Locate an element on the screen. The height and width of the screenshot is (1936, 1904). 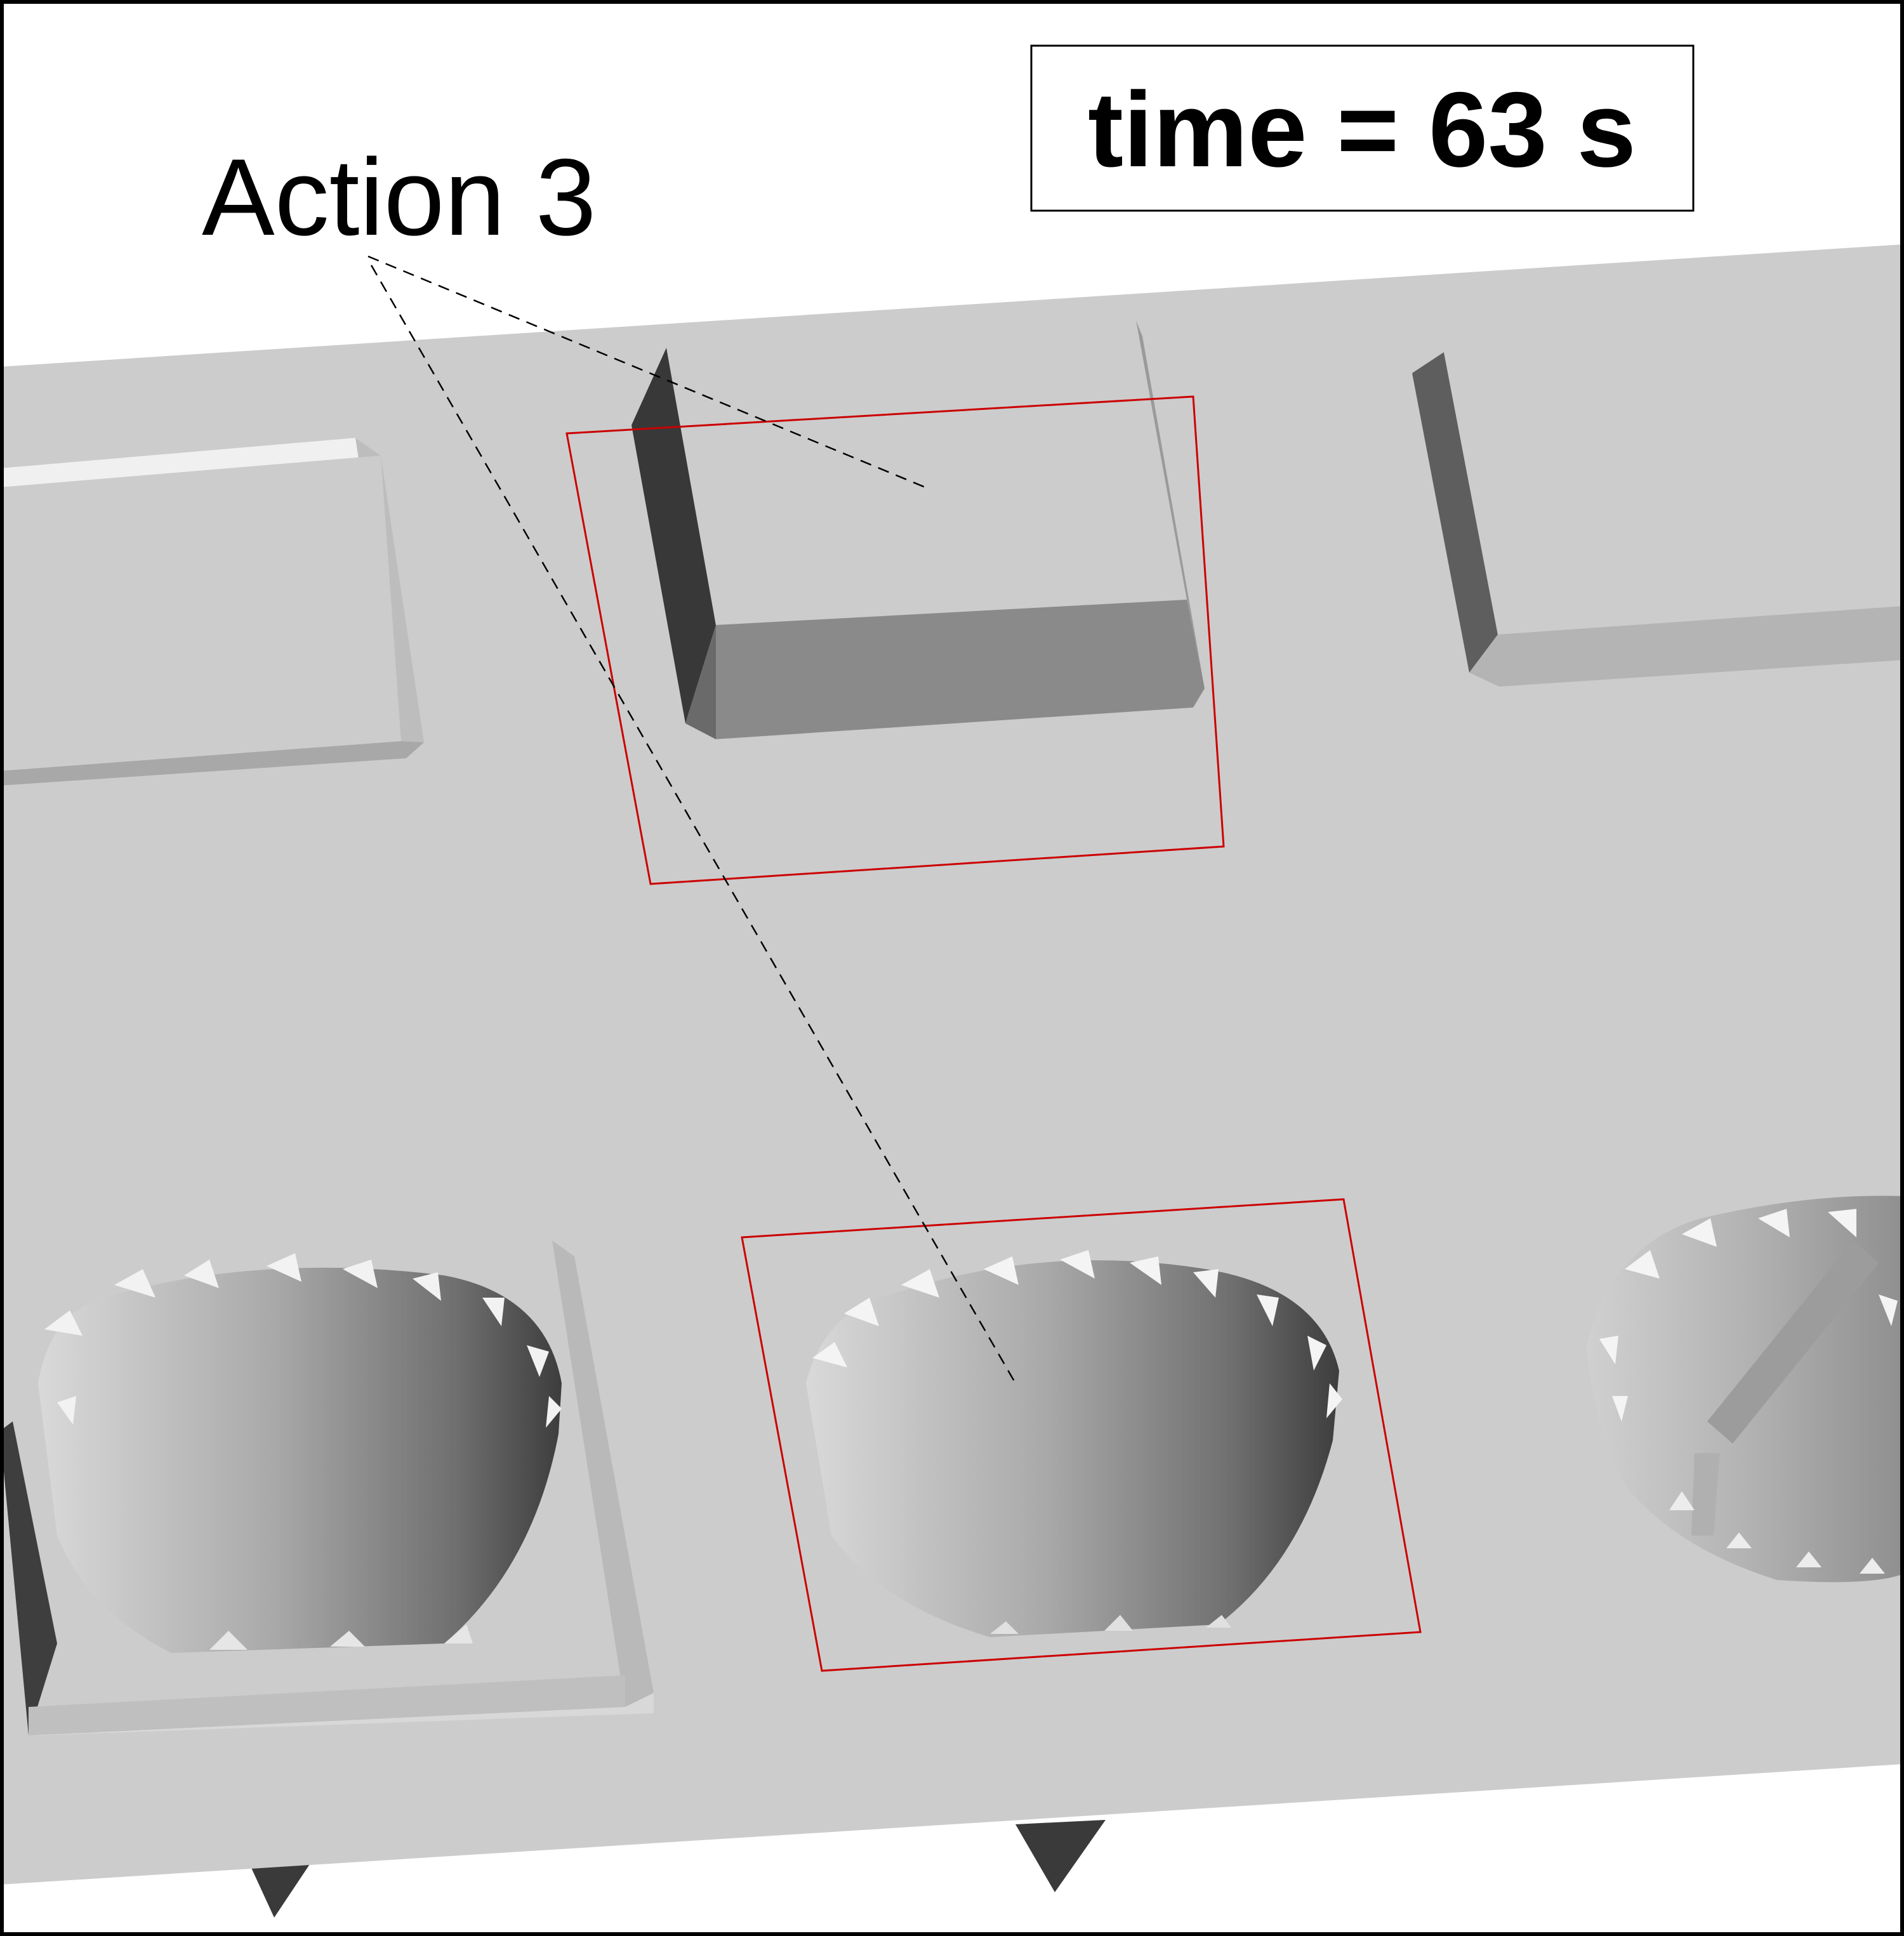
funnel-right is located at coordinates (1743, 1389).